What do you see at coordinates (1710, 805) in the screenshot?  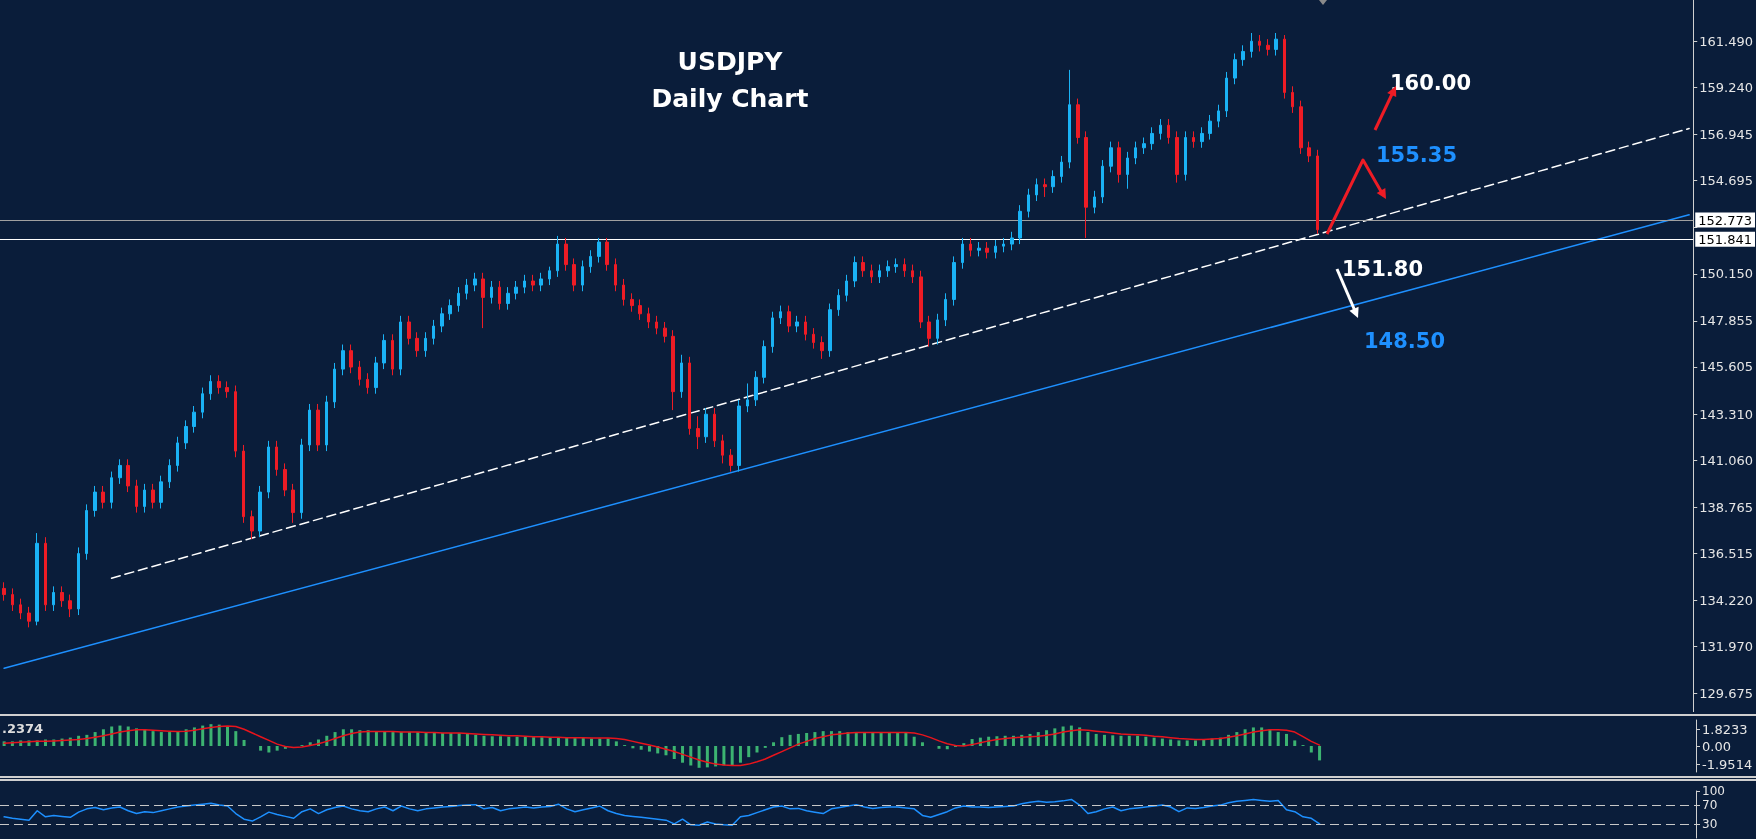 I see `y-tick-label: 70` at bounding box center [1710, 805].